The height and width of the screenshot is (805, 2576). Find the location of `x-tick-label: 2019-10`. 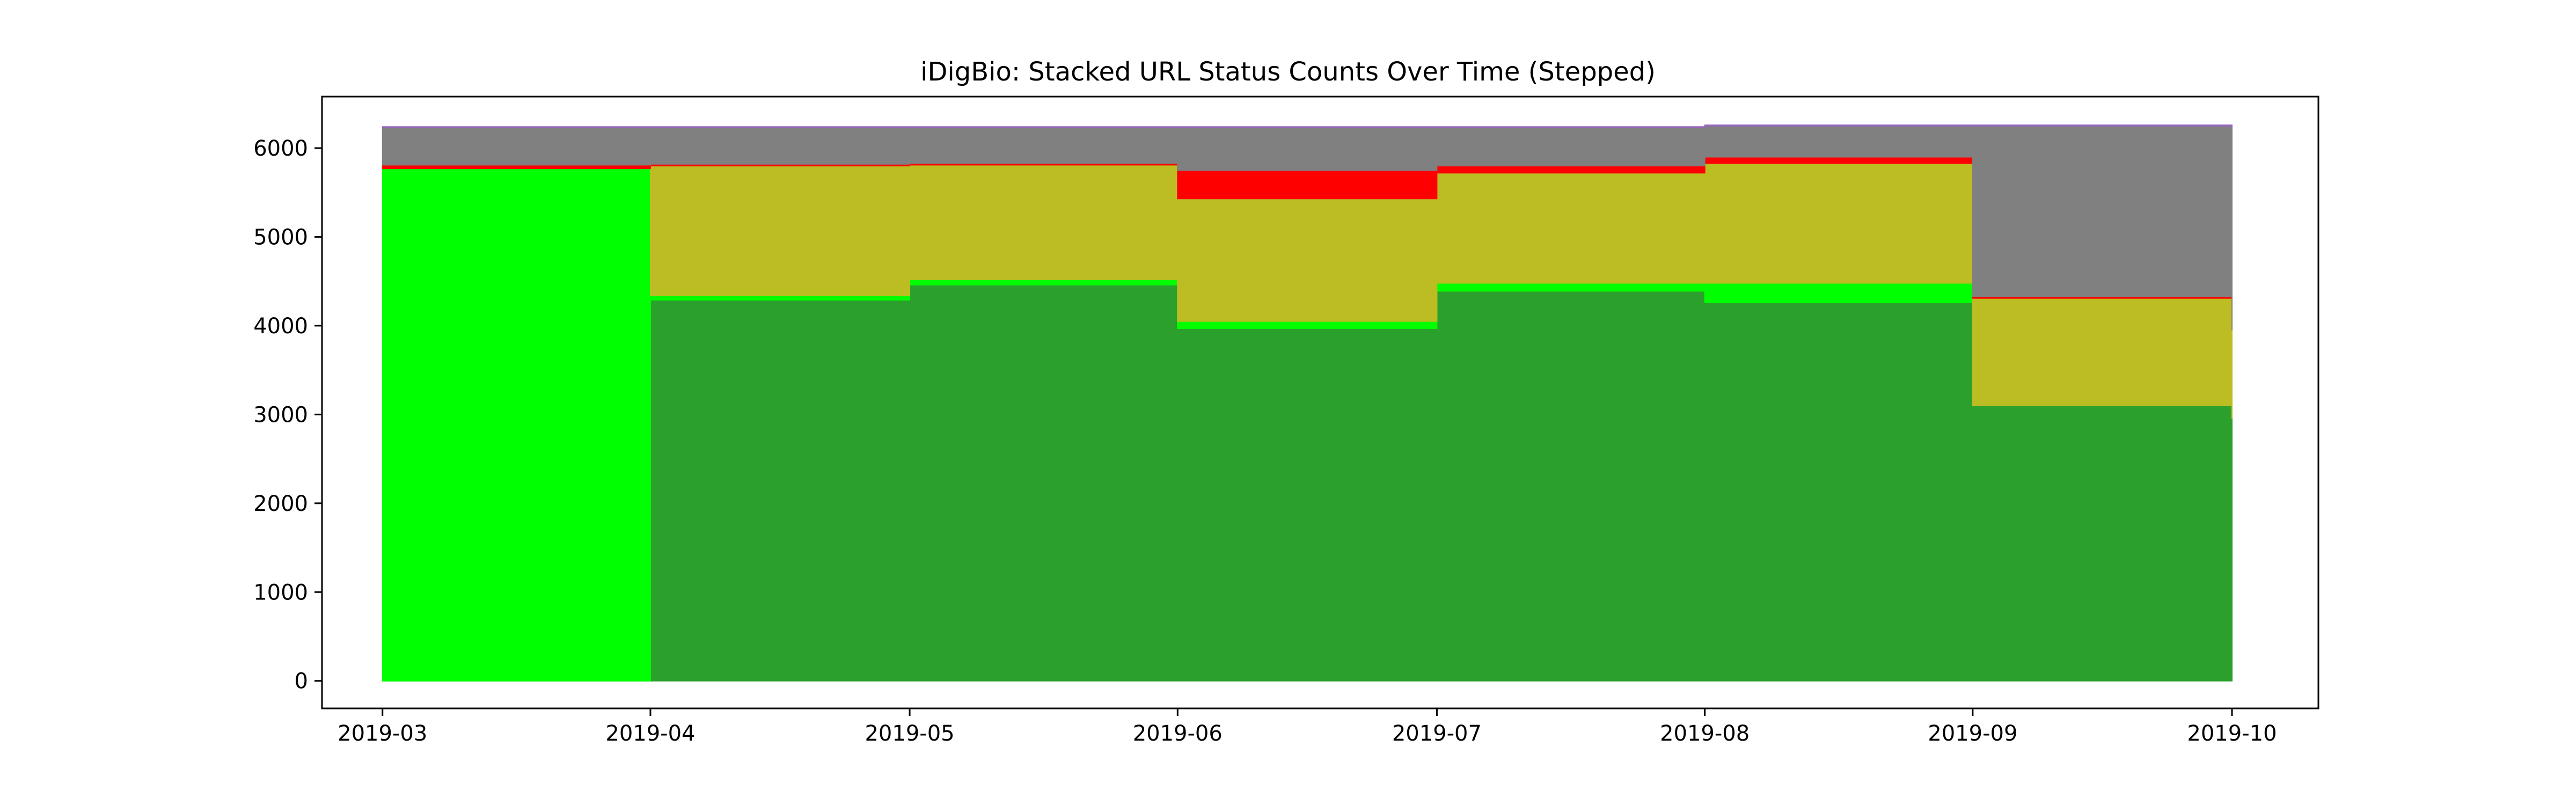

x-tick-label: 2019-10 is located at coordinates (2232, 733).